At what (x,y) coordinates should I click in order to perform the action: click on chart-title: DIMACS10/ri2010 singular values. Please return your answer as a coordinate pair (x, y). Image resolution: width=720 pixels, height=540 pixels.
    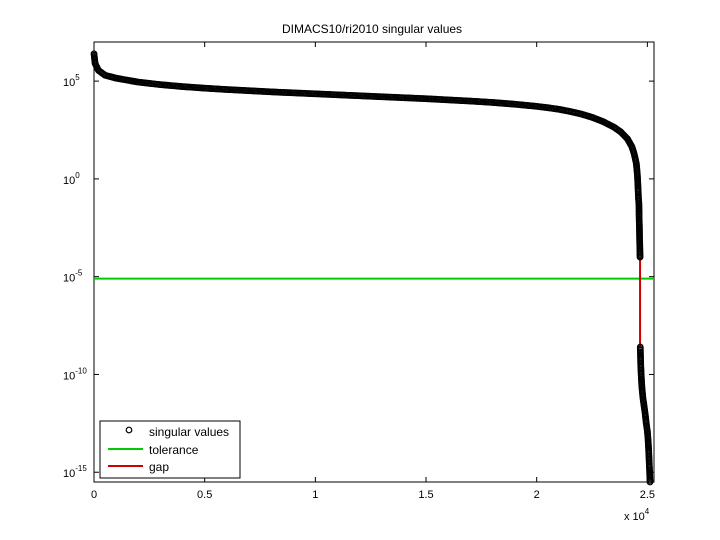
    Looking at the image, I should click on (372, 29).